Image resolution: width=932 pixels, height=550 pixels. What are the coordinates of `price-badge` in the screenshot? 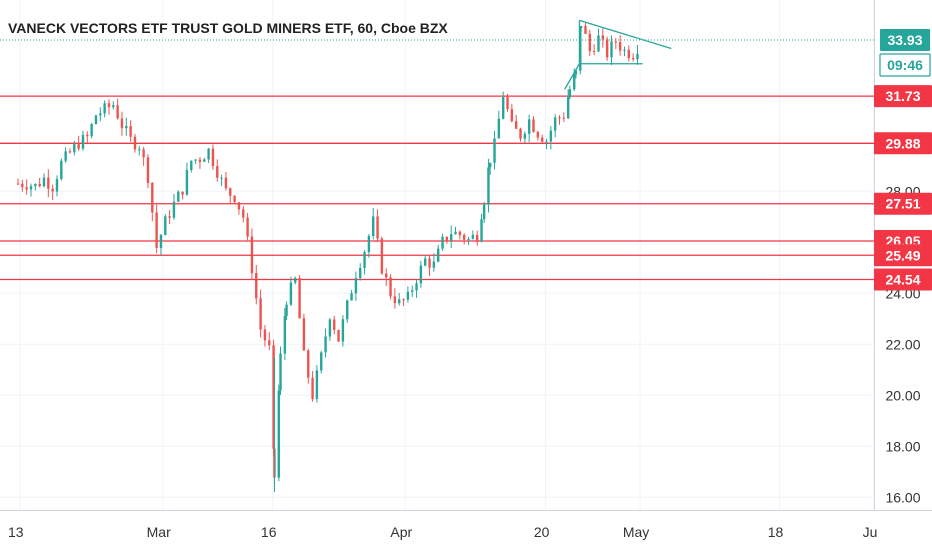 It's located at (905, 40).